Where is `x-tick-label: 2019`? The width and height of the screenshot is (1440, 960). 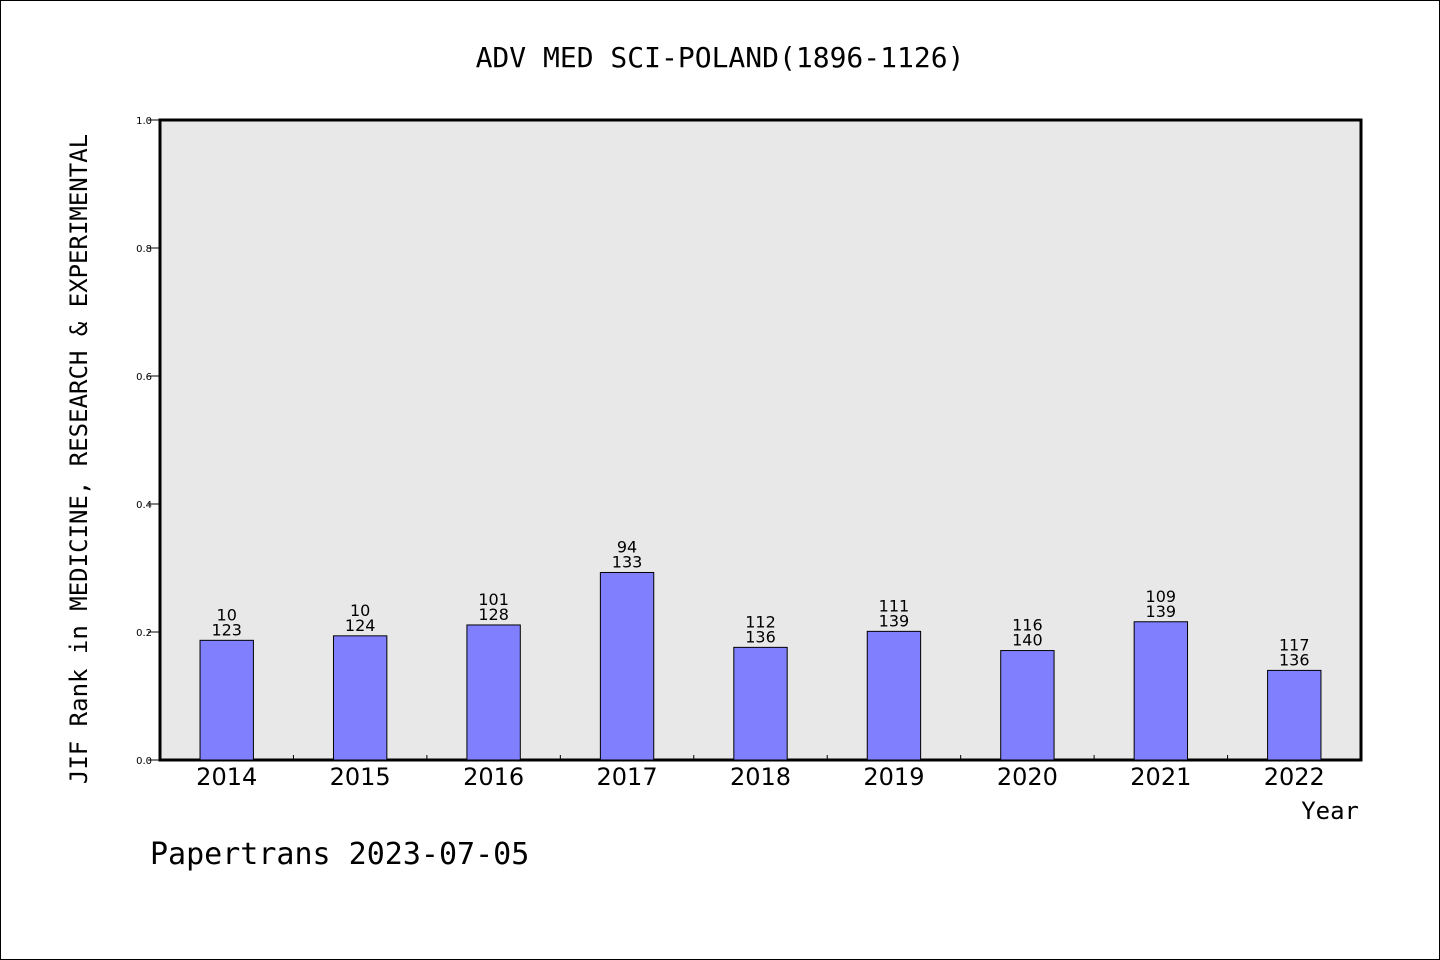
x-tick-label: 2019 is located at coordinates (893, 777).